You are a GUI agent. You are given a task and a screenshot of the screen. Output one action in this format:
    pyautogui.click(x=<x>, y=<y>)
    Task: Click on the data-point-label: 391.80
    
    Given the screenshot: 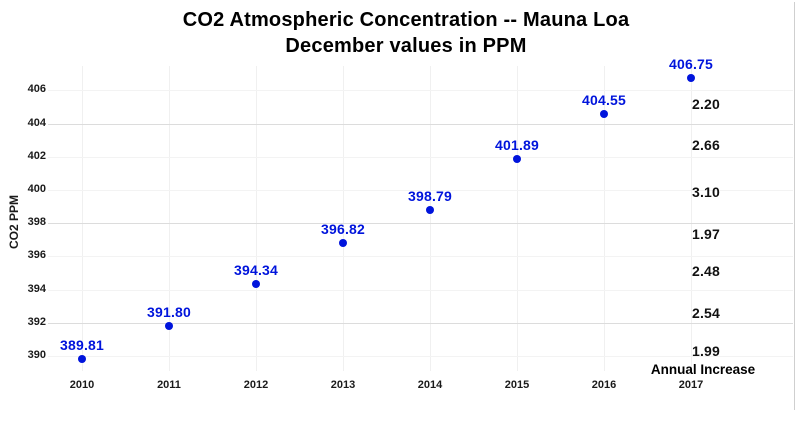 What is the action you would take?
    pyautogui.click(x=169, y=312)
    